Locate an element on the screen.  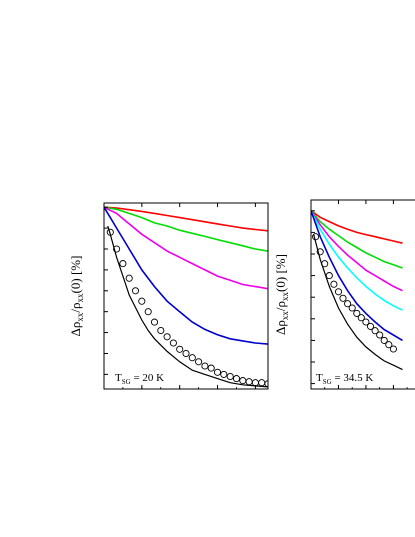
chart-panel-b: Δρxx/ρxx(0) [%] TSG = 34.5 K is located at coordinates (344, 294).